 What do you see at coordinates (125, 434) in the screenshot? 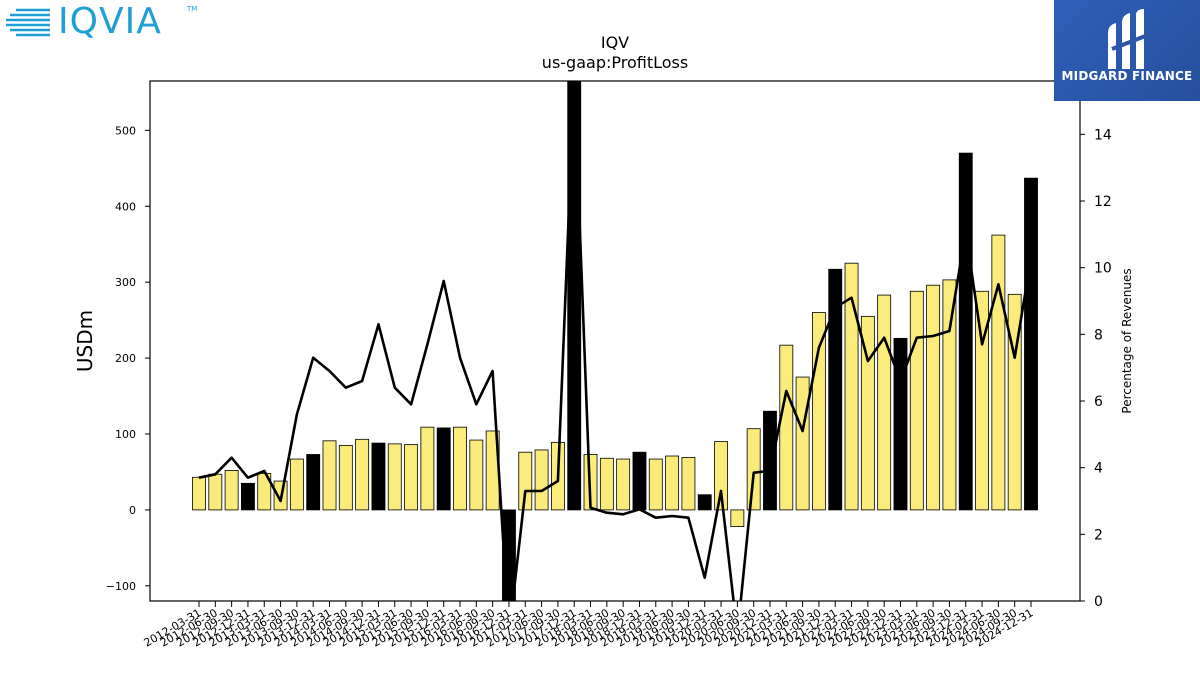
I see `y-tick-label: 100` at bounding box center [125, 434].